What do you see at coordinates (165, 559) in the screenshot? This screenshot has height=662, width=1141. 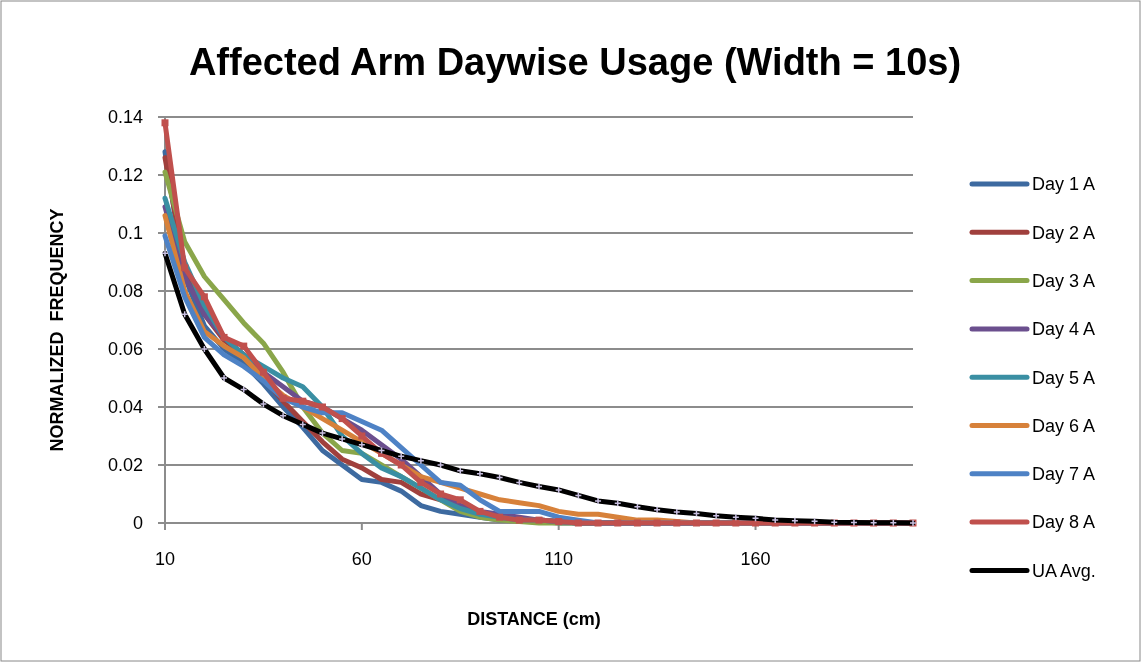 I see `x-tick-label: 10` at bounding box center [165, 559].